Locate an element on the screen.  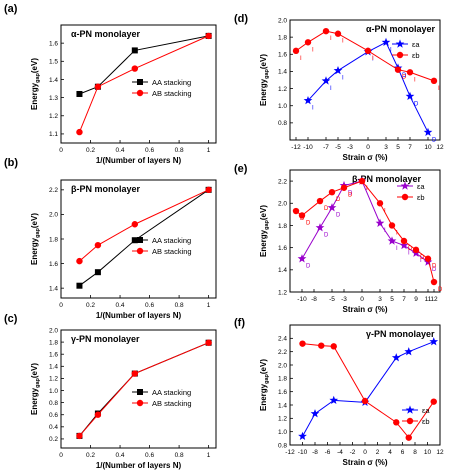
x-tick-label: 8 is located at coordinates (415, 452).